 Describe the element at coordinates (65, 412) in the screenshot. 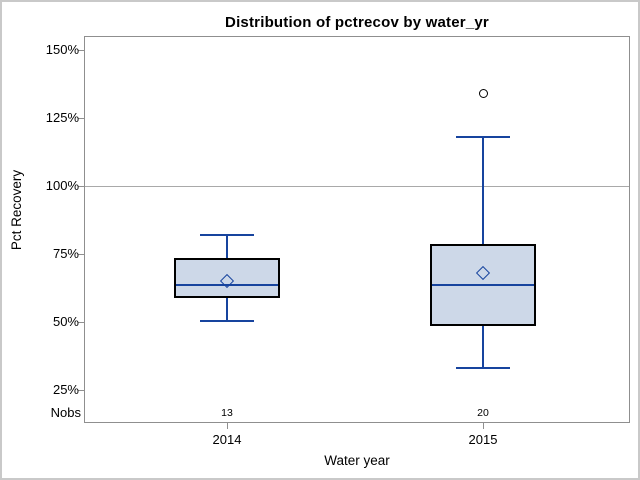

I see `nobs-row-label: Nobs` at that location.